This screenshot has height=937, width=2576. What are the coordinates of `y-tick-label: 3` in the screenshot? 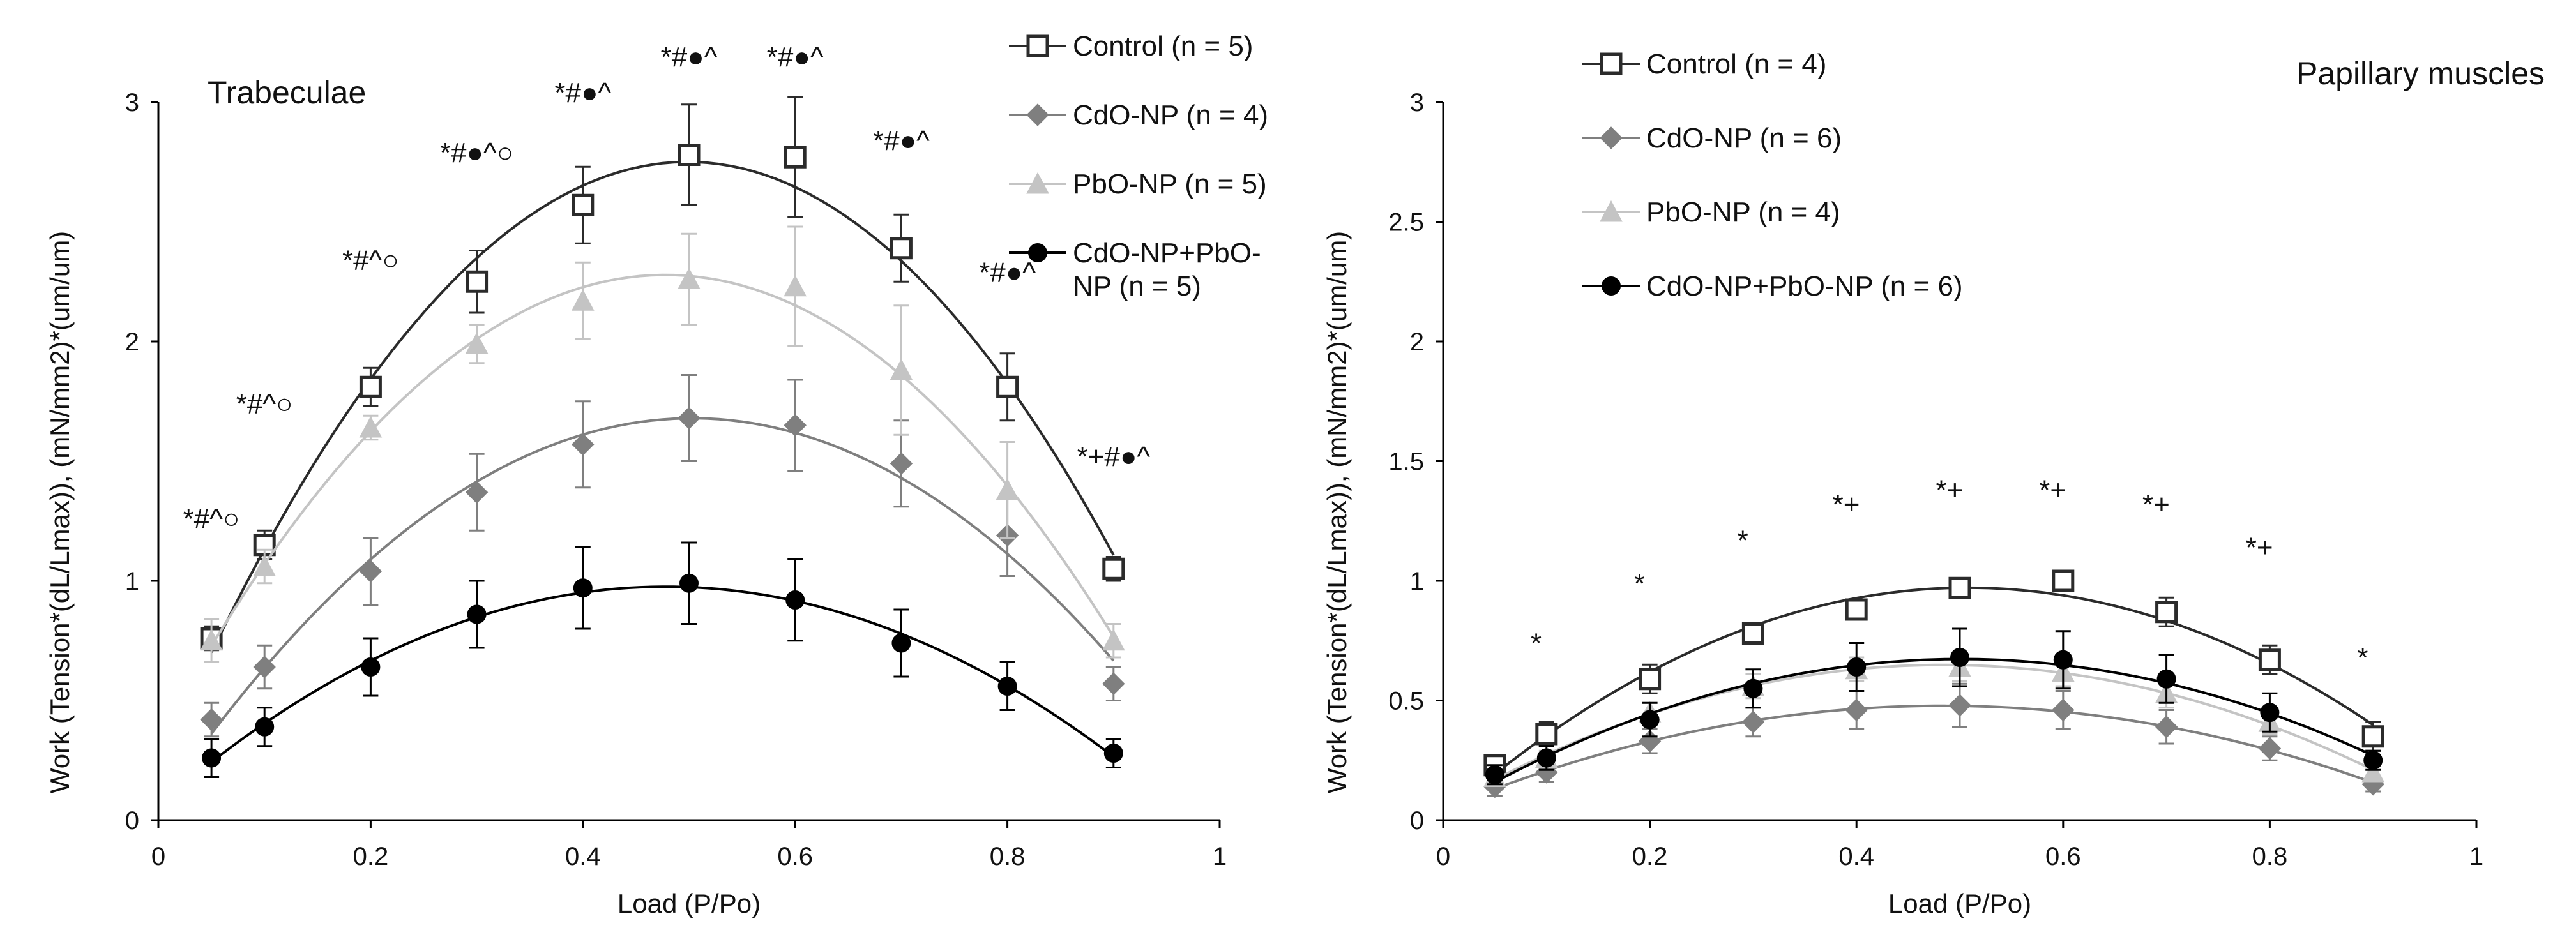 It's located at (1417, 103).